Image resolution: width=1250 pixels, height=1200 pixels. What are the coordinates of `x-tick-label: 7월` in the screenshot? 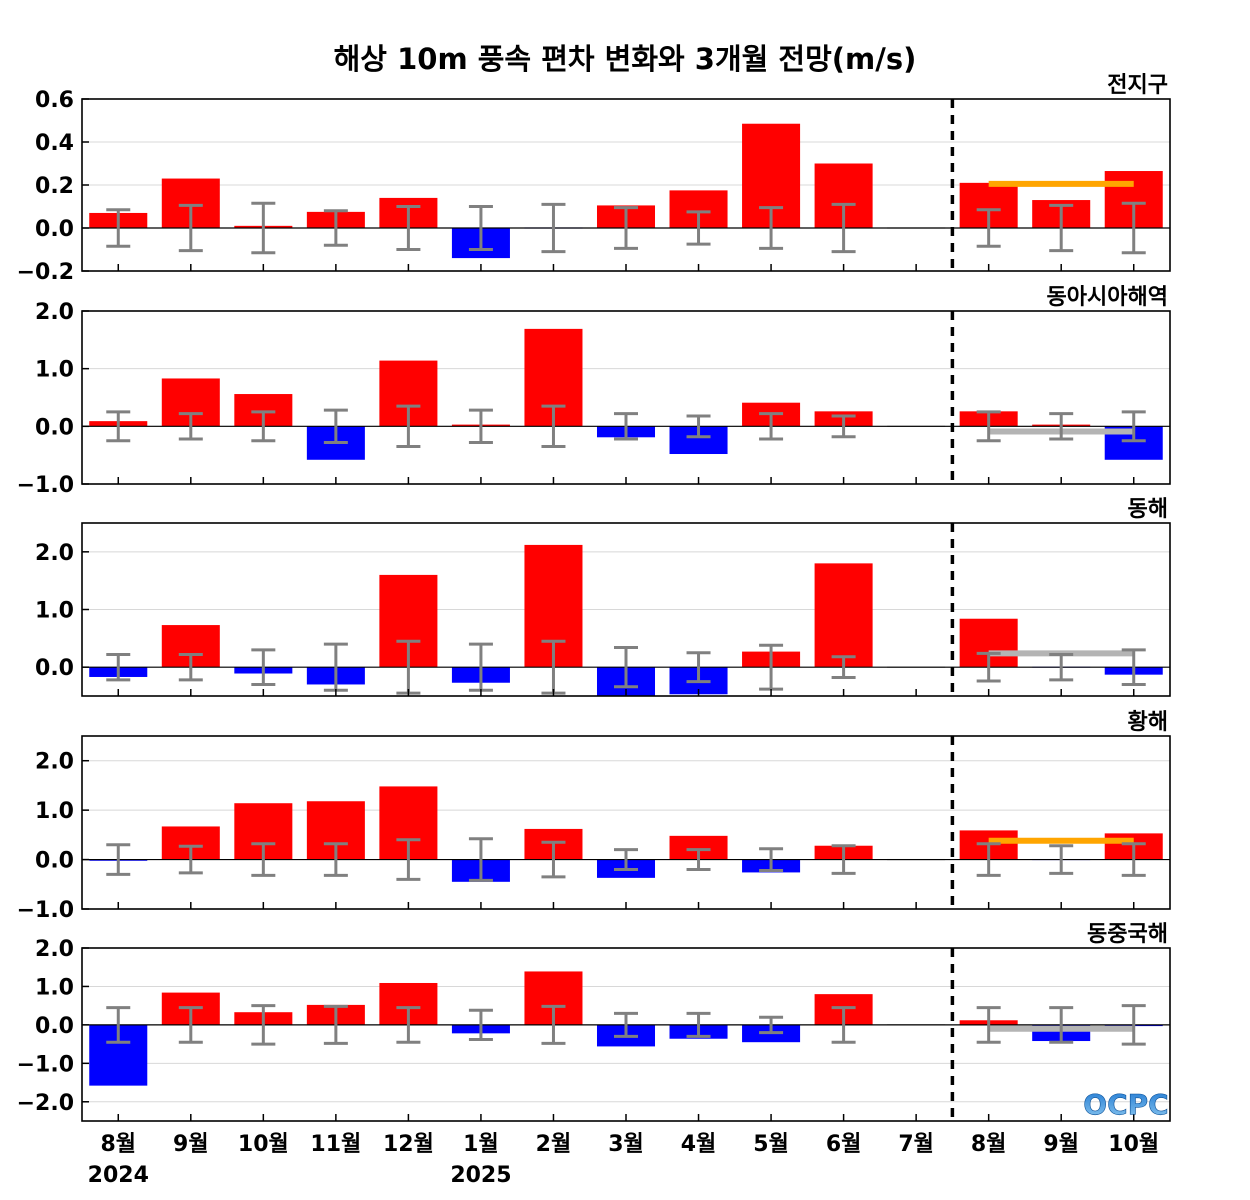 It's located at (916, 1144).